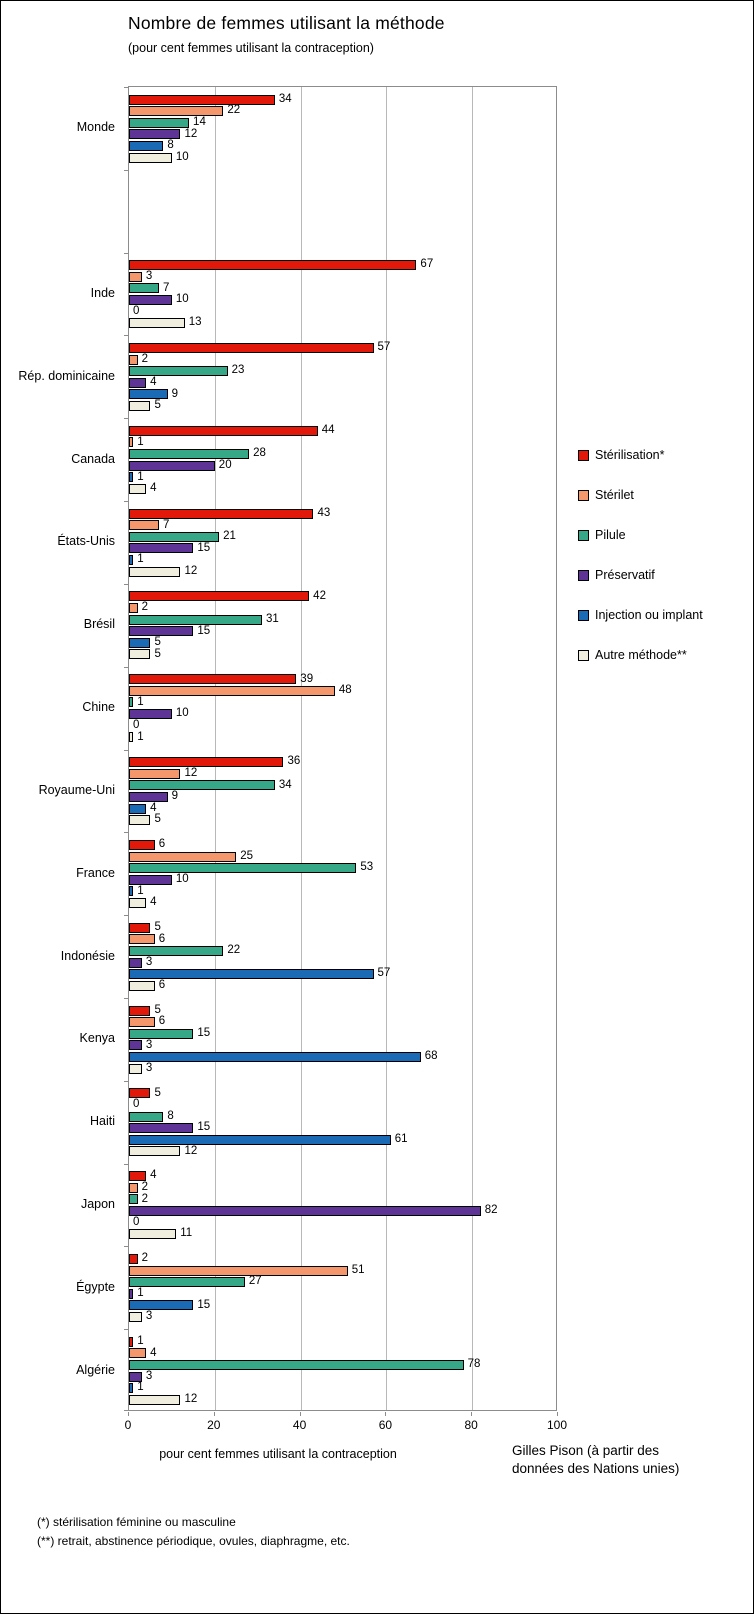 The width and height of the screenshot is (754, 1614). What do you see at coordinates (285, 784) in the screenshot?
I see `bar-value-label: 34` at bounding box center [285, 784].